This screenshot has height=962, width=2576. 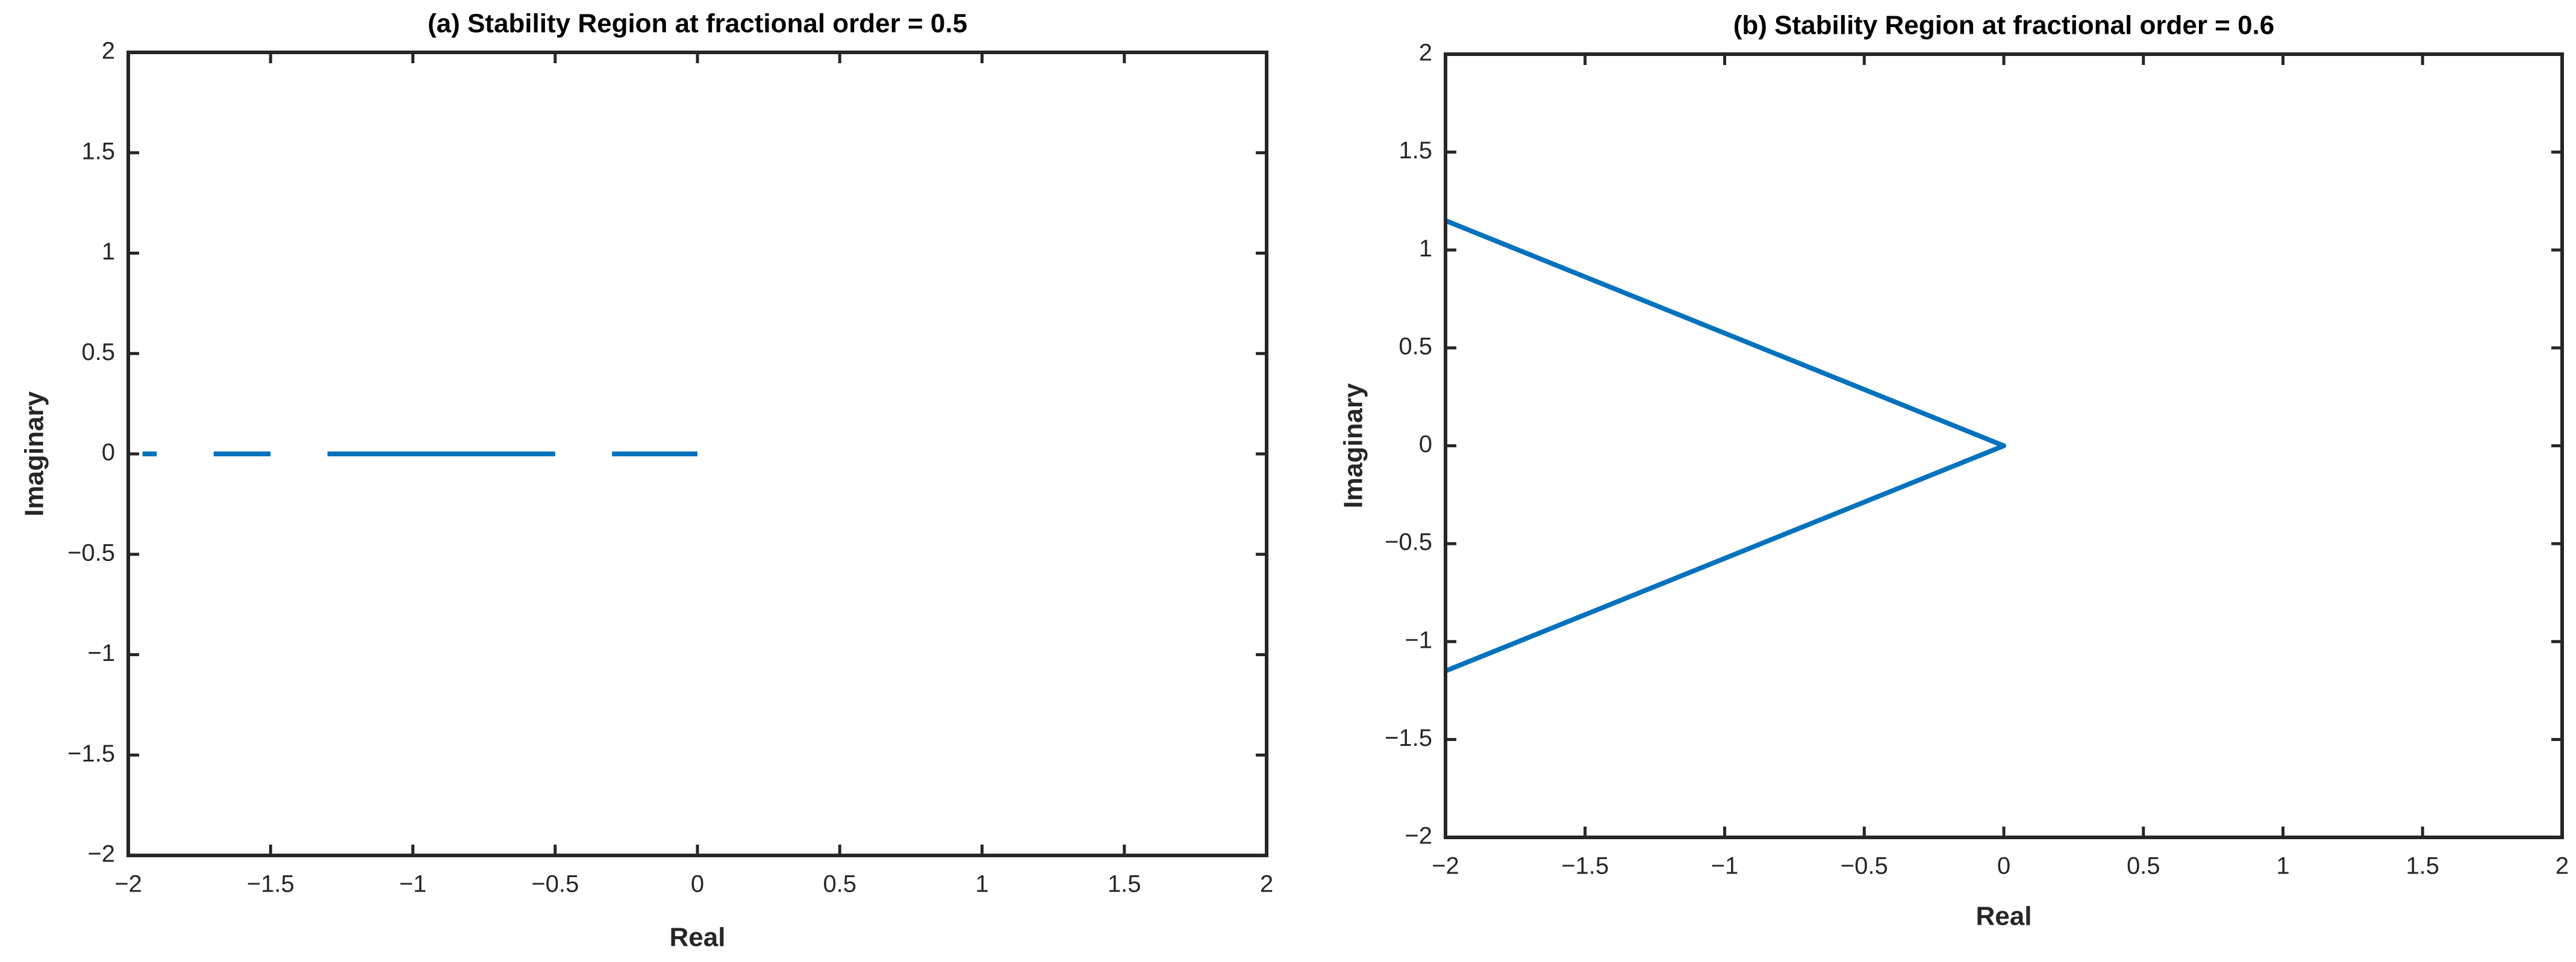 What do you see at coordinates (1725, 446) in the screenshot?
I see `data-line` at bounding box center [1725, 446].